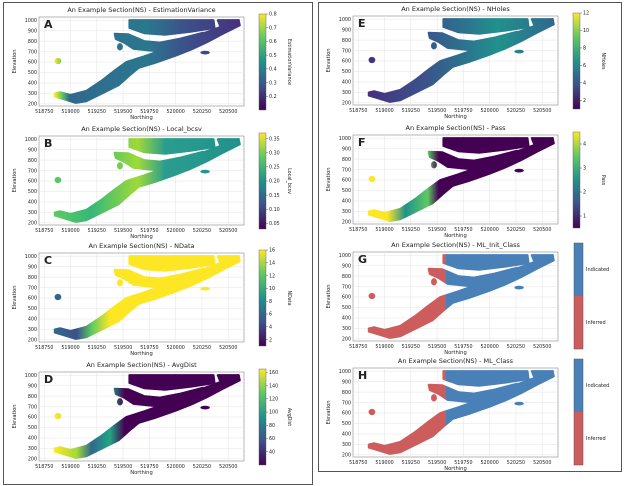 This screenshot has height=486, width=624. Describe the element at coordinates (596, 439) in the screenshot. I see `colorbar-category-label: Inferred` at that location.